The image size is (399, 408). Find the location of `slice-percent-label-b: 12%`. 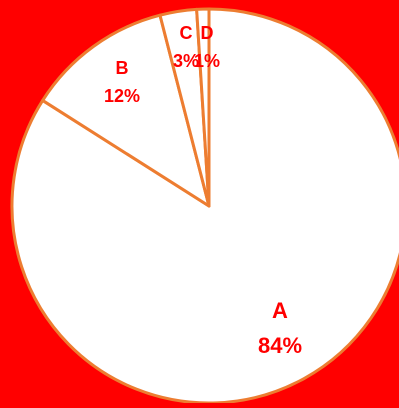

slice-percent-label-b: 12% is located at coordinates (122, 96).